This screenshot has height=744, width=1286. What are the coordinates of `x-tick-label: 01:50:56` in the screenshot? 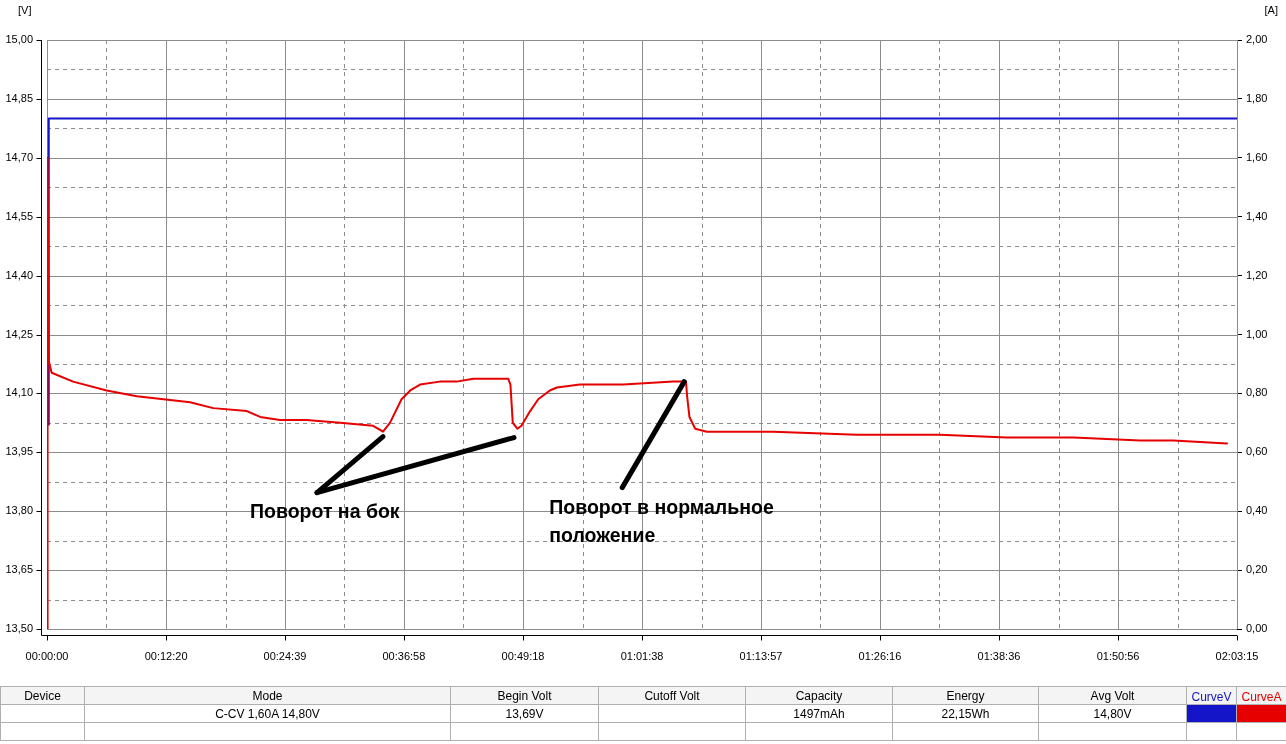 It's located at (1118, 655).